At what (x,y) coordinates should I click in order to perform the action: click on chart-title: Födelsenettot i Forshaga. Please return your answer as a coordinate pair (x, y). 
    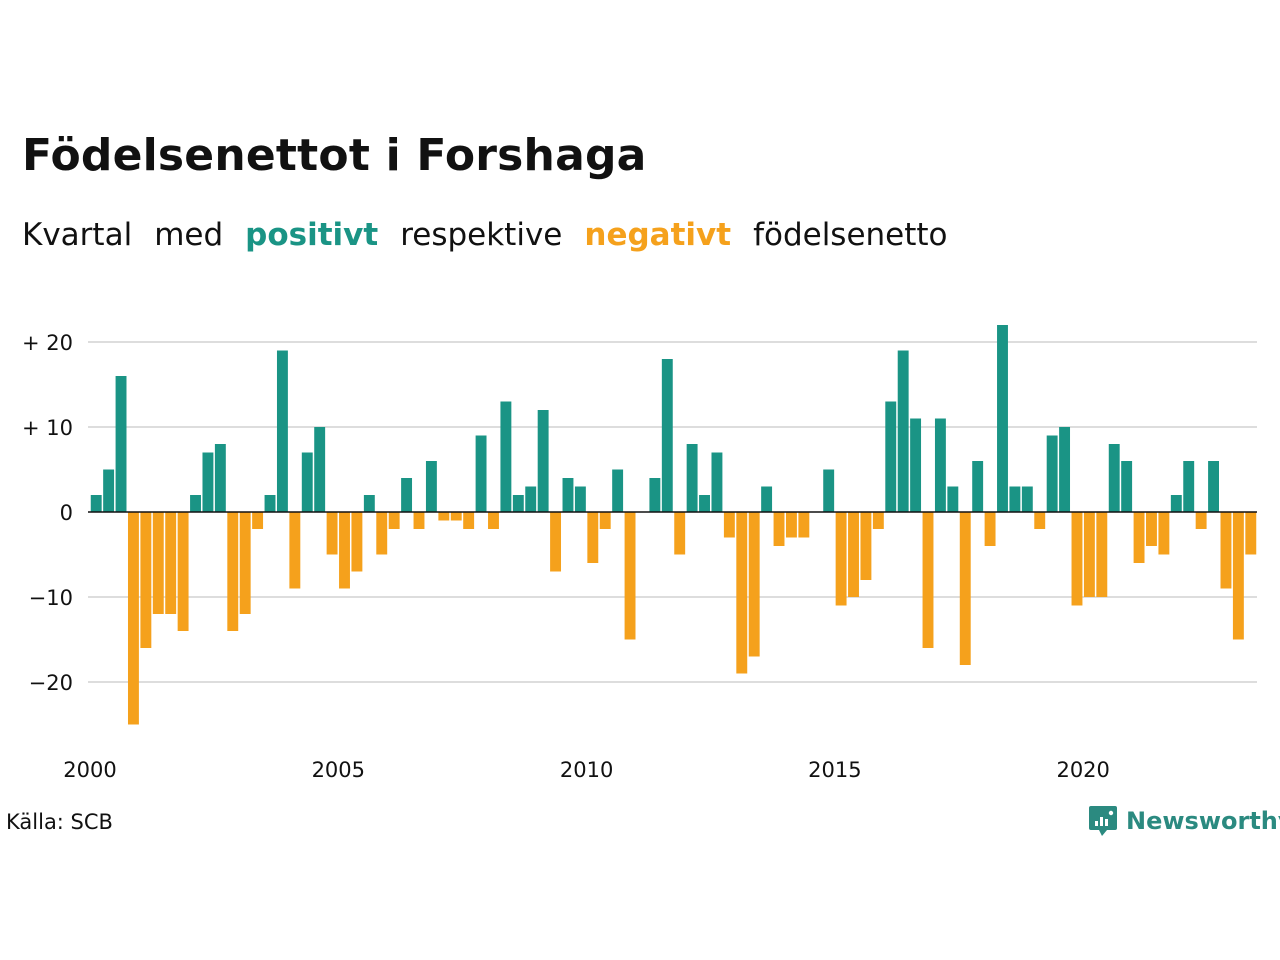
    Looking at the image, I should click on (334, 155).